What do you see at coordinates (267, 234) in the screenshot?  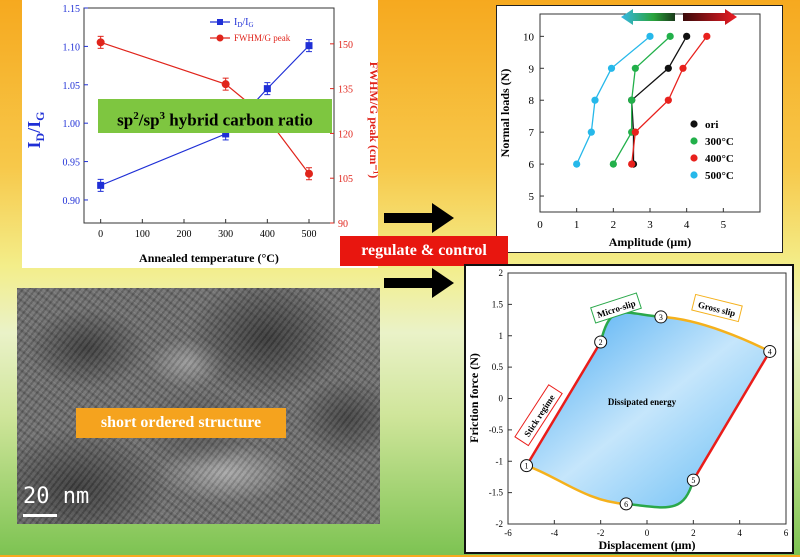 I see `x-tick-label: 400` at bounding box center [267, 234].